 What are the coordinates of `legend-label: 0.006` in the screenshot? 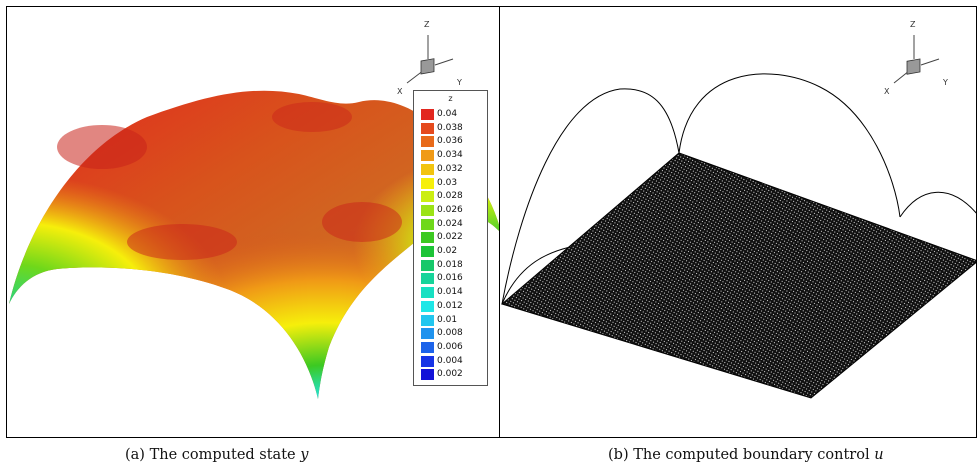 It's located at (450, 346).